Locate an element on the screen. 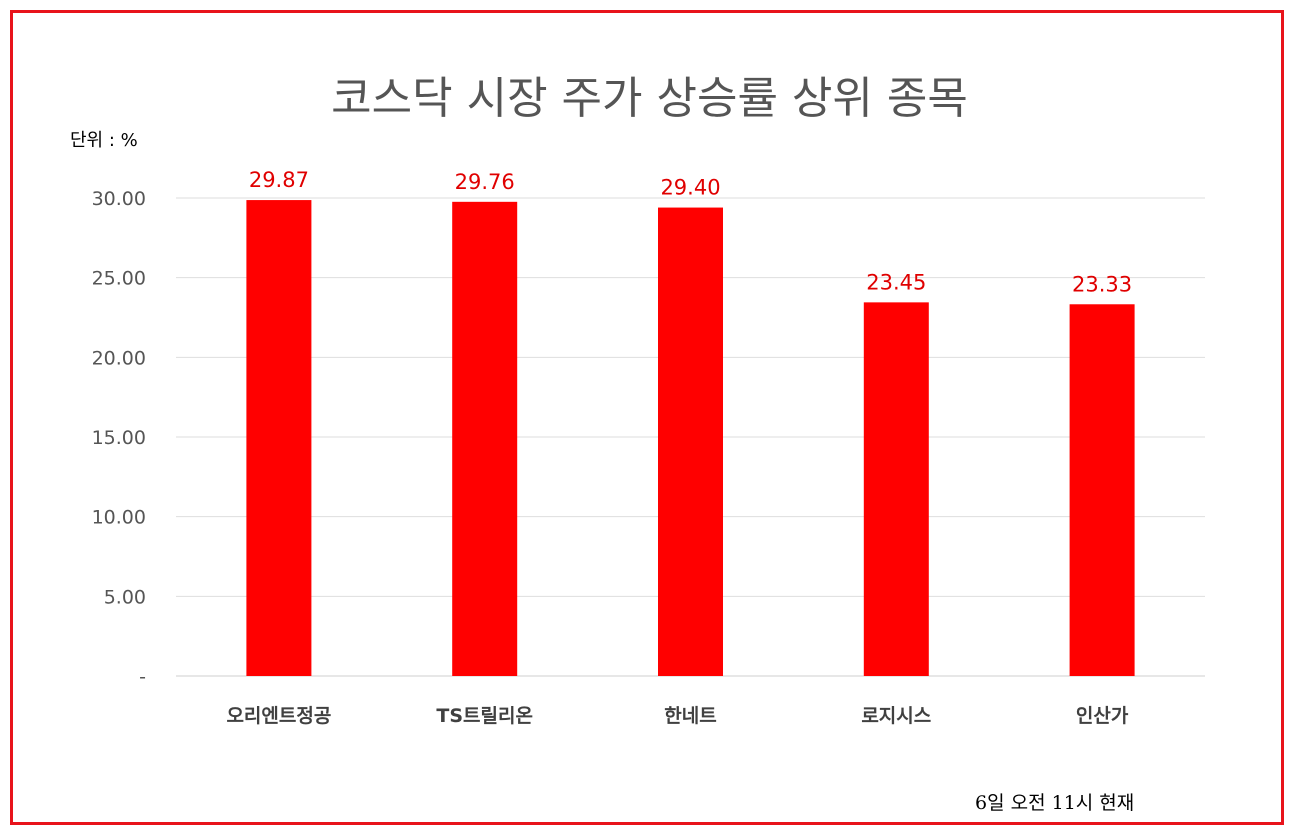  data-labels: 29.87 29.76 29.40 23.45 23.33 is located at coordinates (690, 232).